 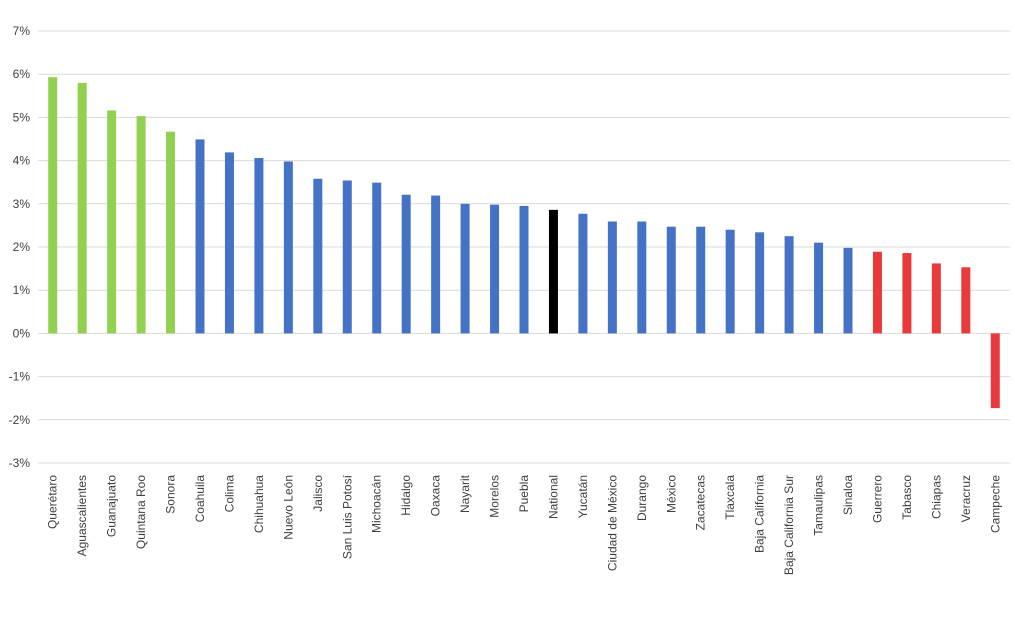 What do you see at coordinates (22, 74) in the screenshot?
I see `y-tick-label: 6%` at bounding box center [22, 74].